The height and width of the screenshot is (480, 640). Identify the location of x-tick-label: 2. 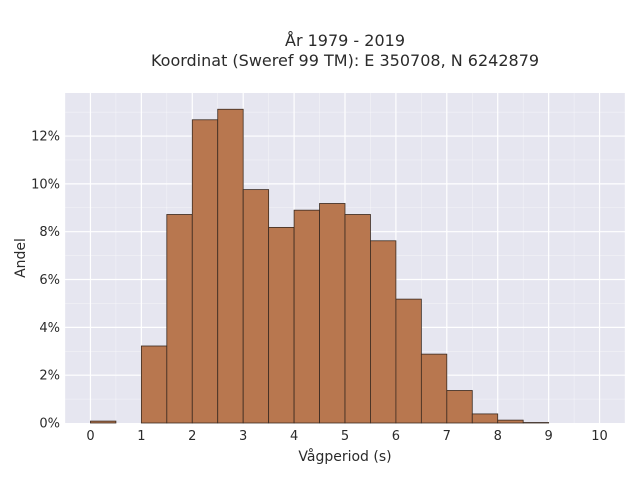
(192, 436).